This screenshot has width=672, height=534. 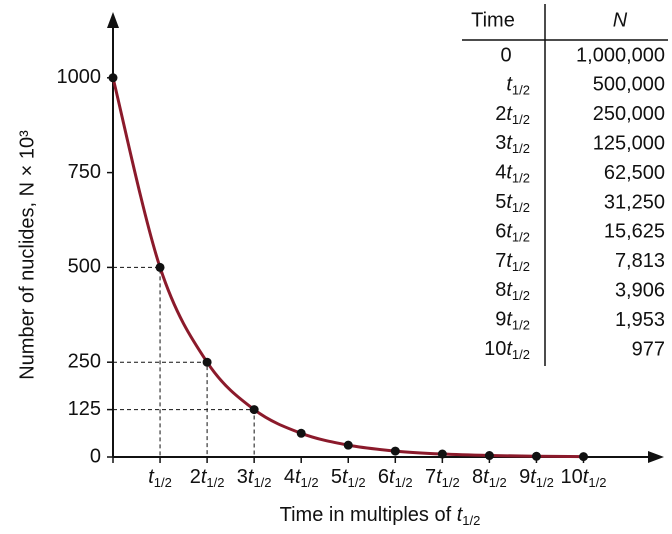 I want to click on table-time: 6t1/2, so click(x=512, y=233).